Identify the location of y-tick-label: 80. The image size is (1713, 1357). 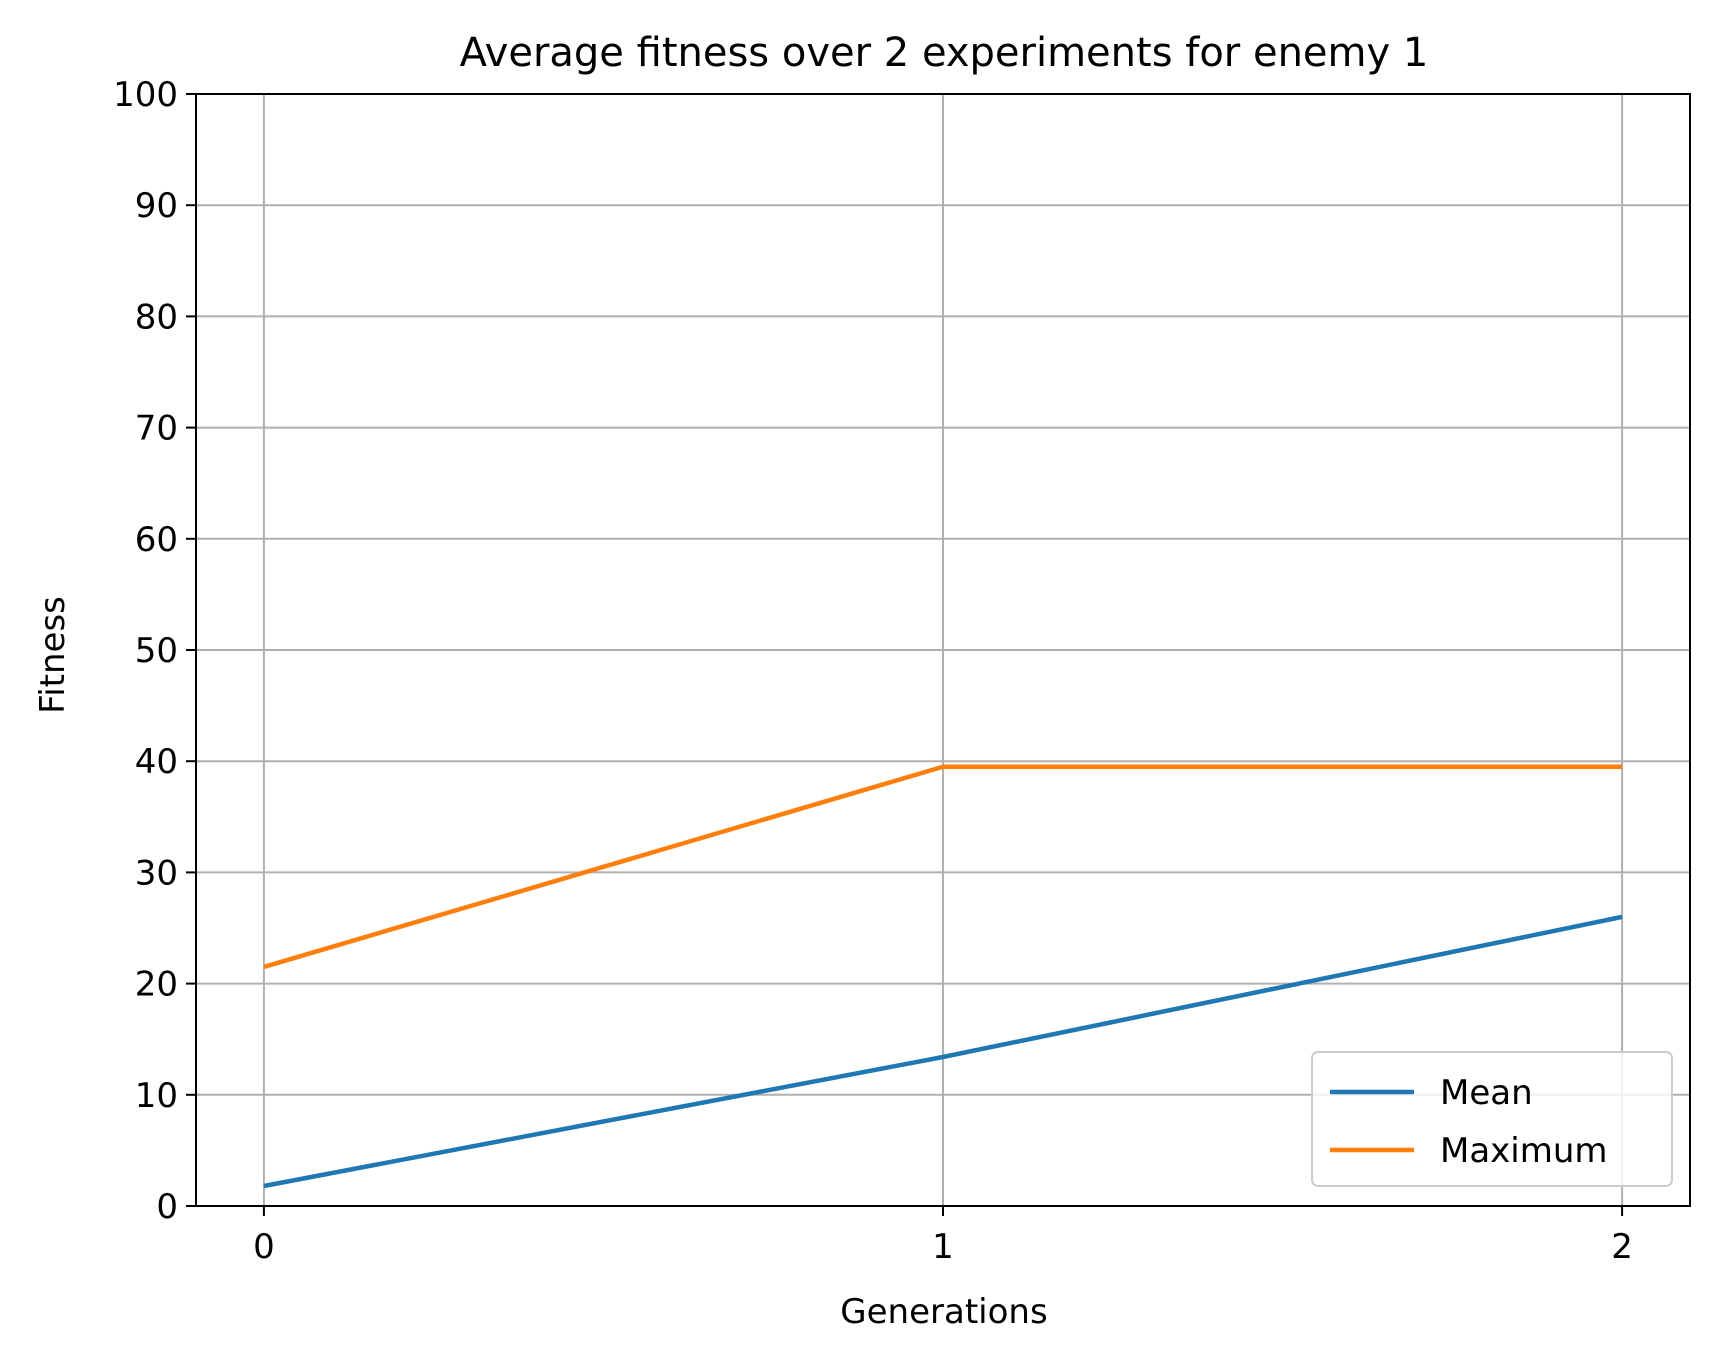
(156, 317).